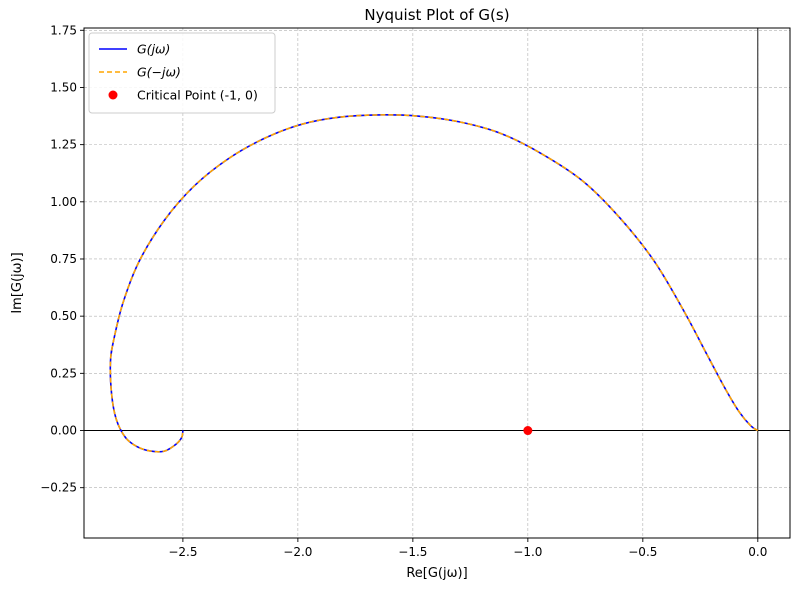 This screenshot has height=590, width=798. What do you see at coordinates (63, 30) in the screenshot?
I see `y-tick-label: 1.75` at bounding box center [63, 30].